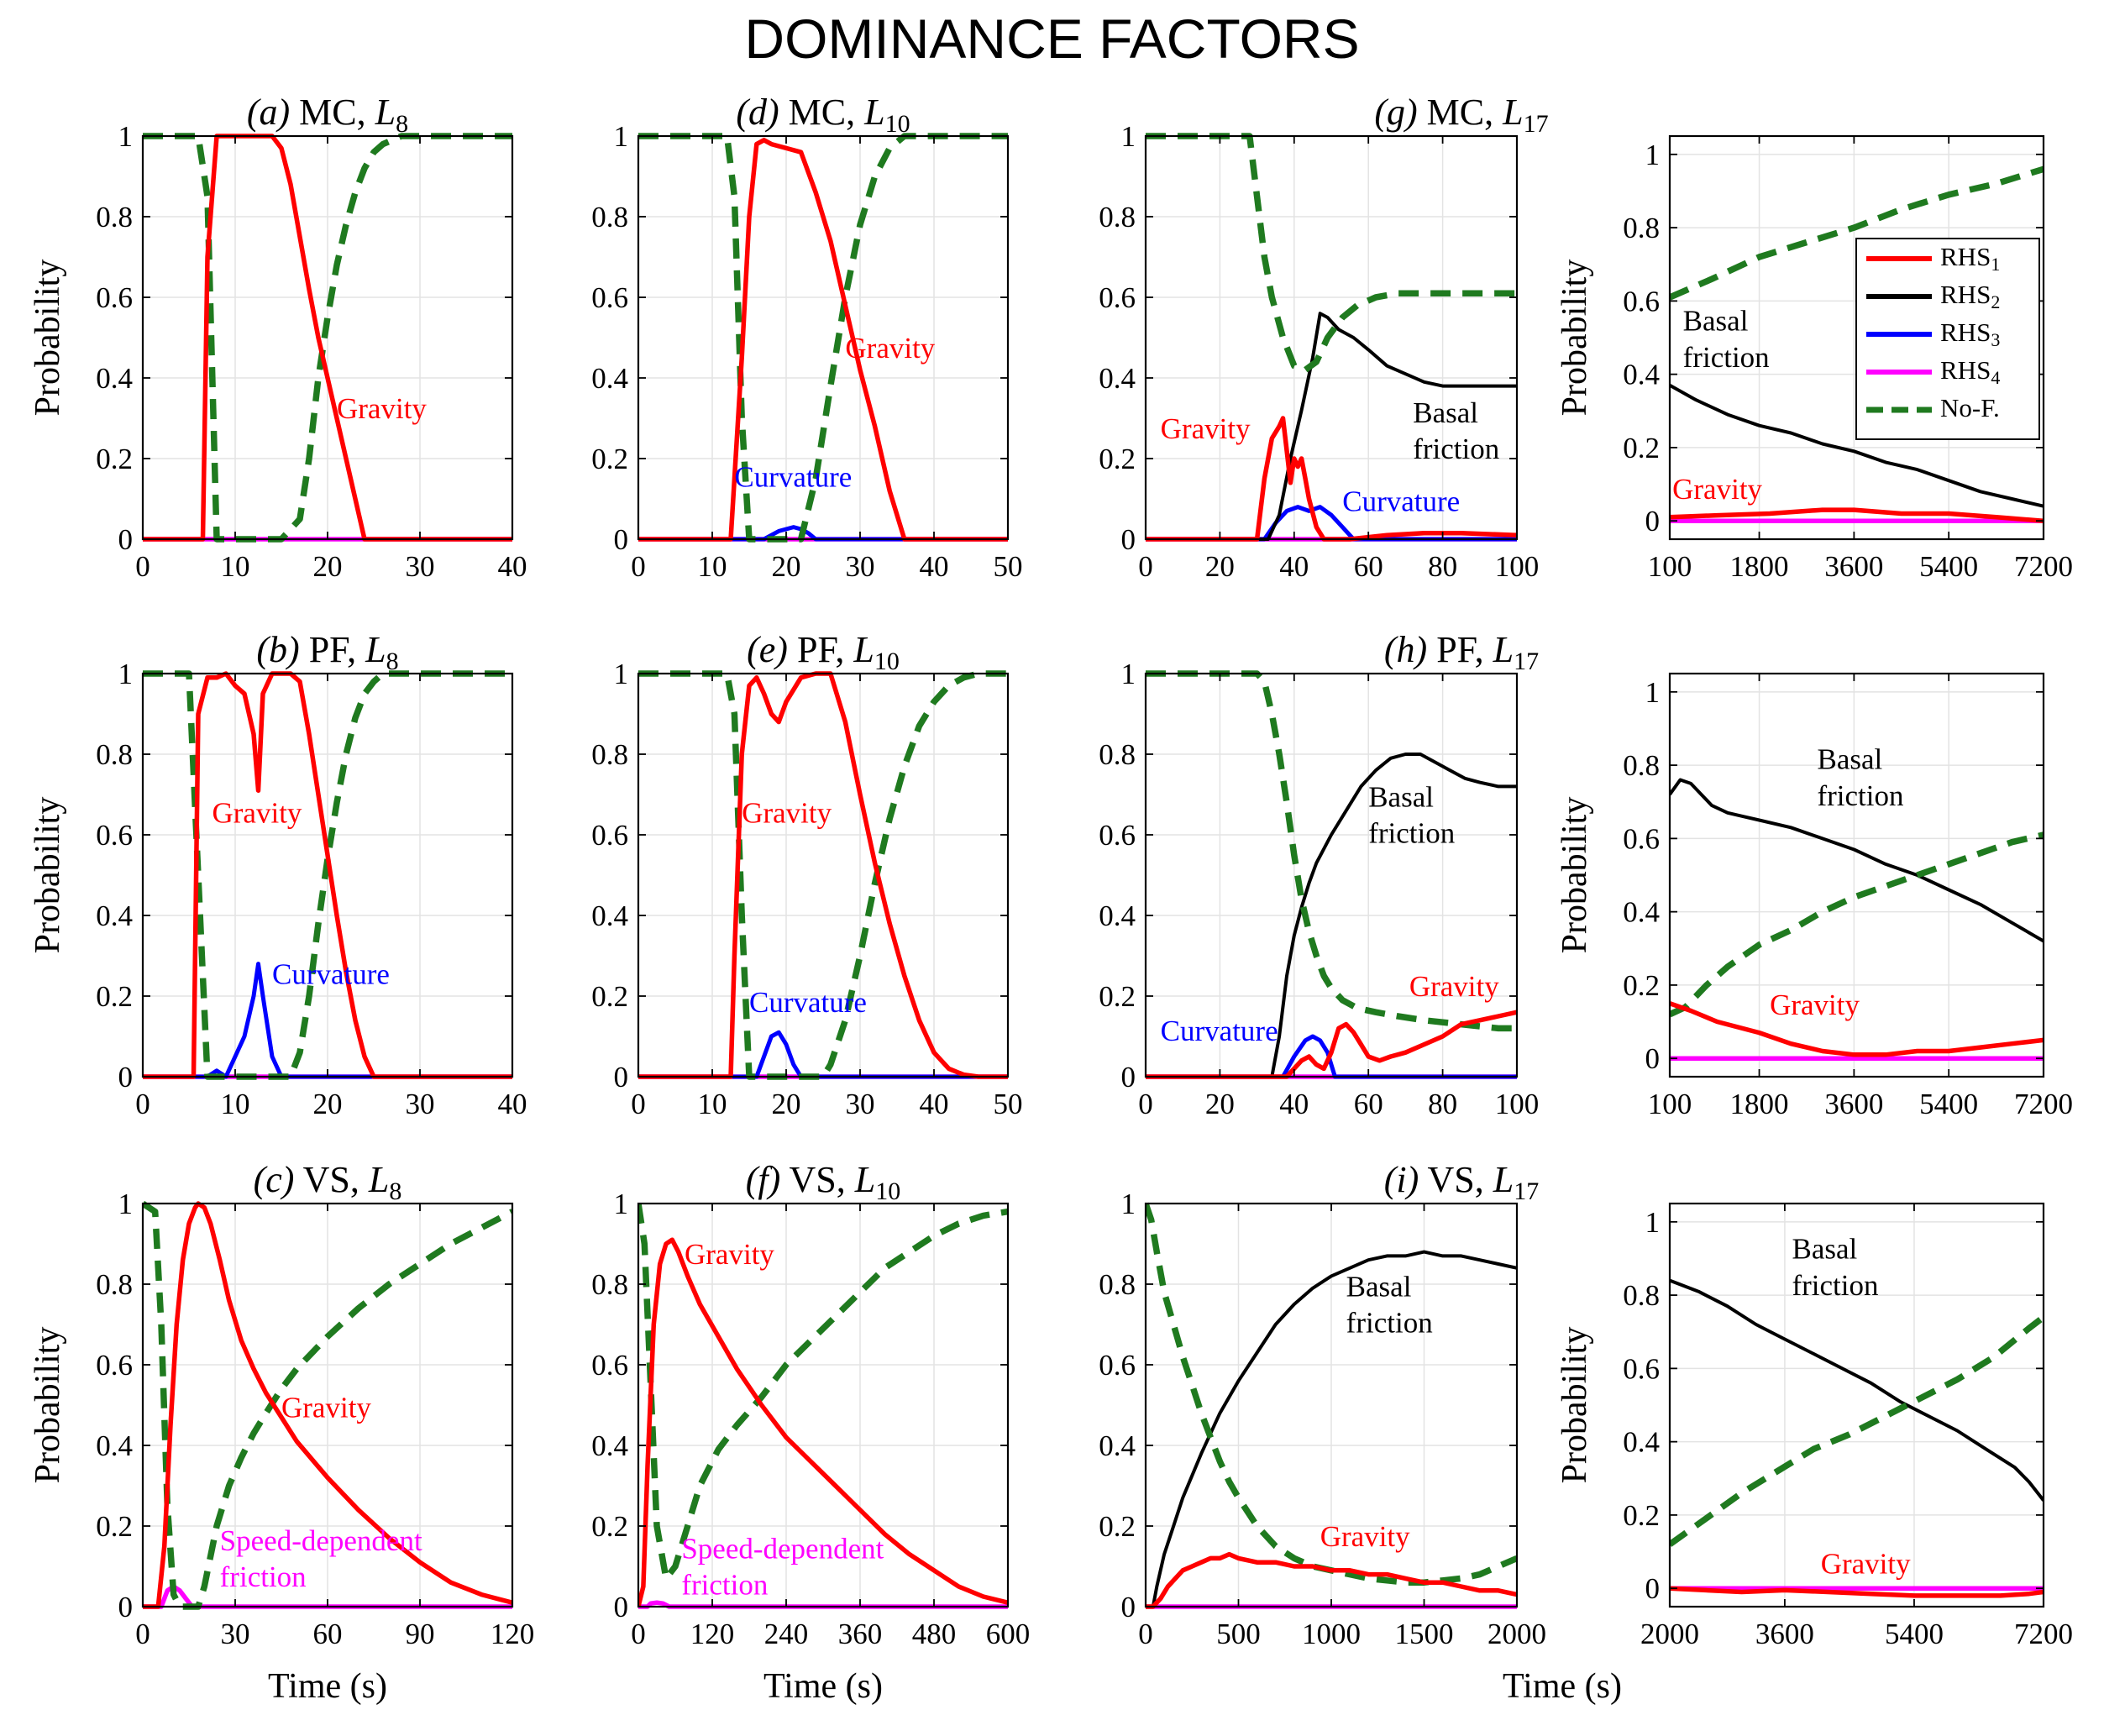  What do you see at coordinates (823, 652) in the screenshot?
I see `panel-title: (e) PF, L10` at bounding box center [823, 652].